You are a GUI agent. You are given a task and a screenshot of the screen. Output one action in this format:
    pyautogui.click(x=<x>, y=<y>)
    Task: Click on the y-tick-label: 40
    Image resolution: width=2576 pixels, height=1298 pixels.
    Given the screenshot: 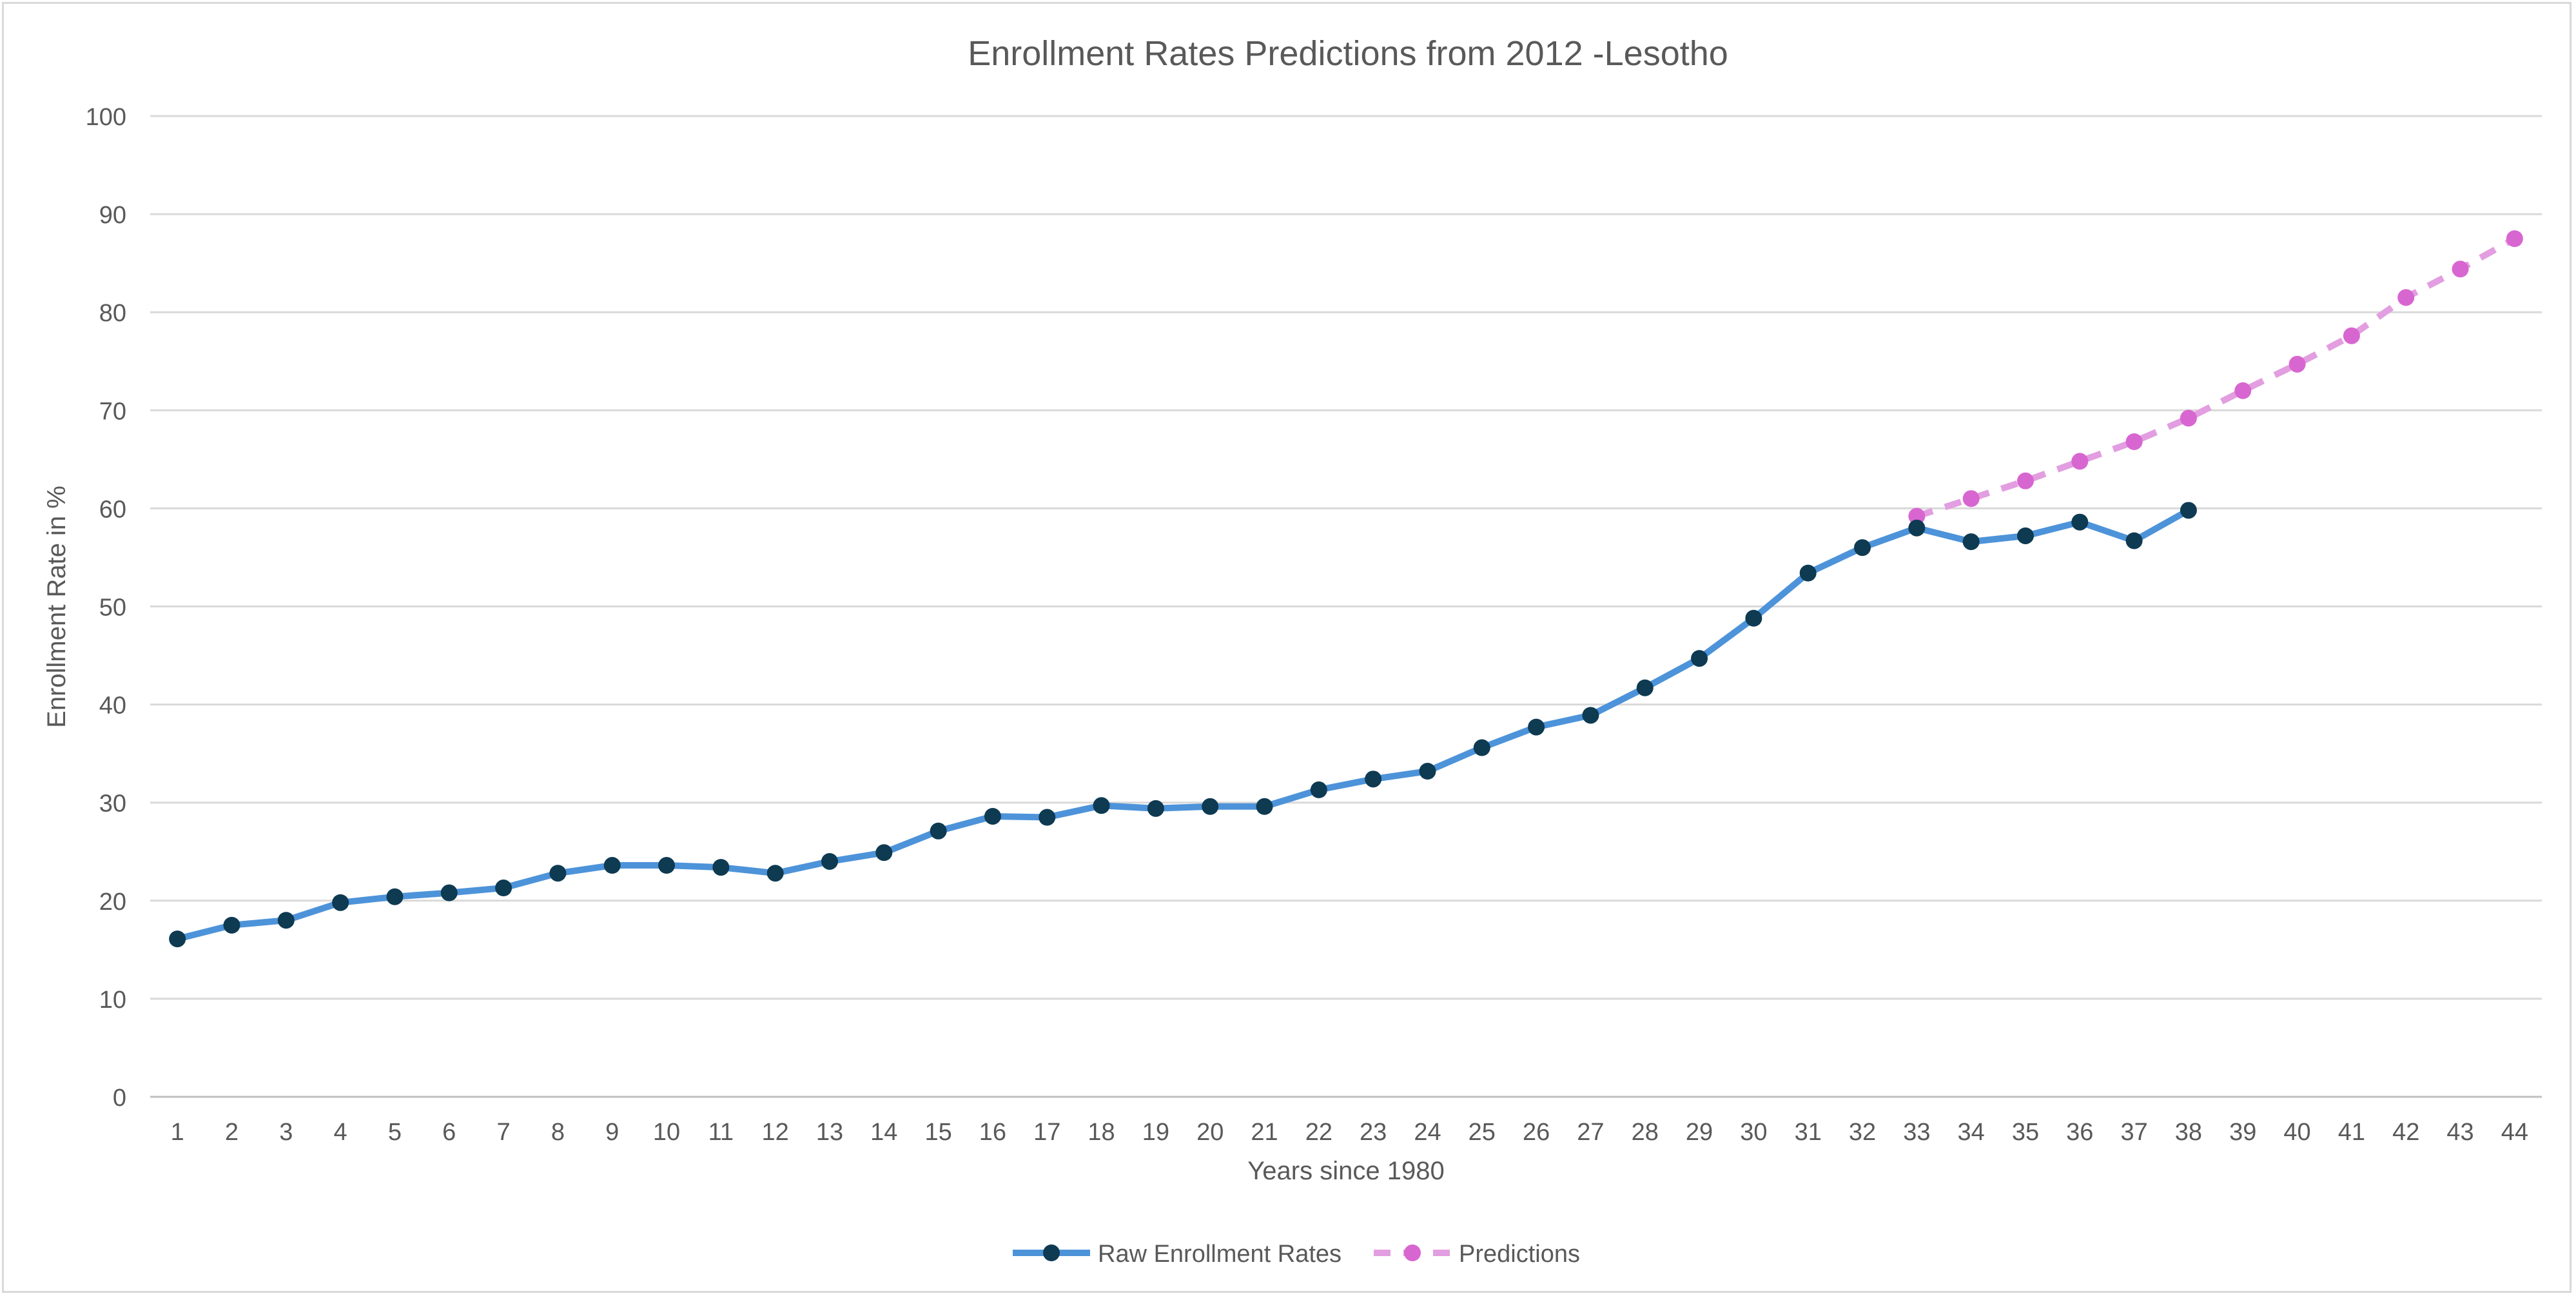 What is the action you would take?
    pyautogui.click(x=113, y=707)
    